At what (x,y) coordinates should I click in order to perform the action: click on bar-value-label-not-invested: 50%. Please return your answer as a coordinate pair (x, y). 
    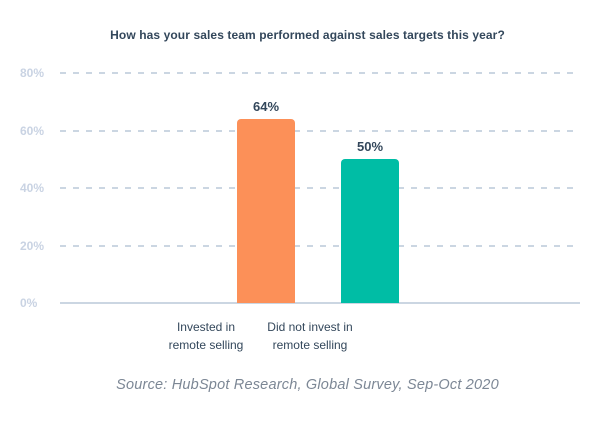
    Looking at the image, I should click on (370, 147).